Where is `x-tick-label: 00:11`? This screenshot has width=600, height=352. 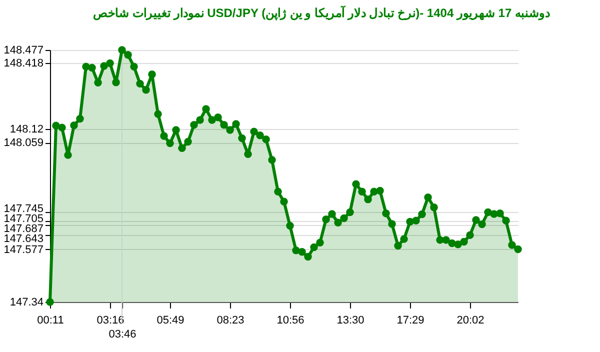
x-tick-label: 00:11 is located at coordinates (50, 320).